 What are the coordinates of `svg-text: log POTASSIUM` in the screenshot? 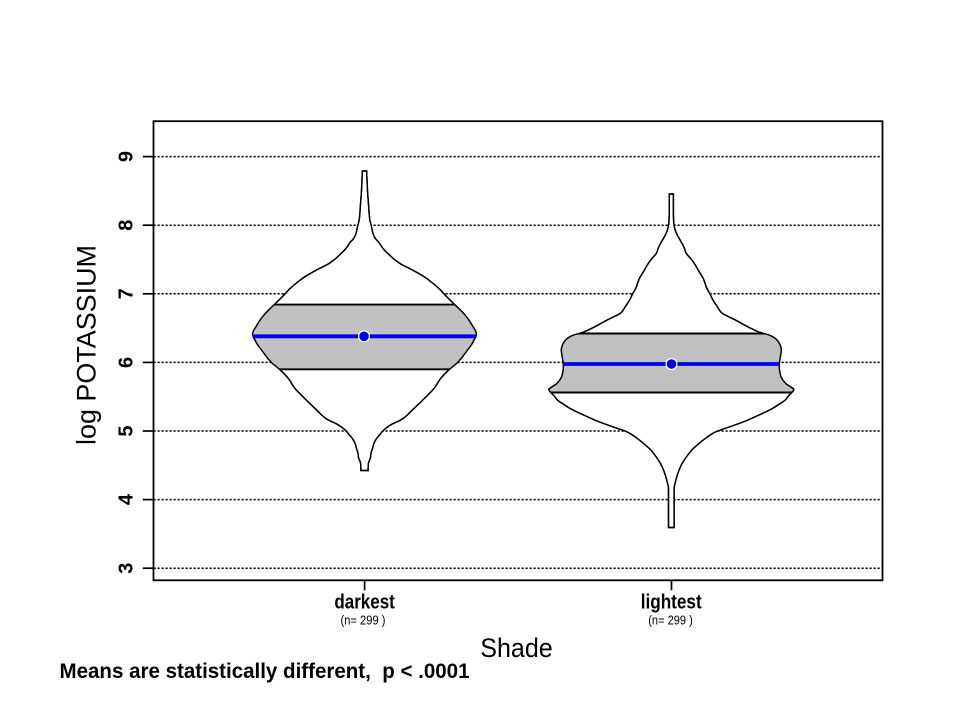 It's located at (87, 345).